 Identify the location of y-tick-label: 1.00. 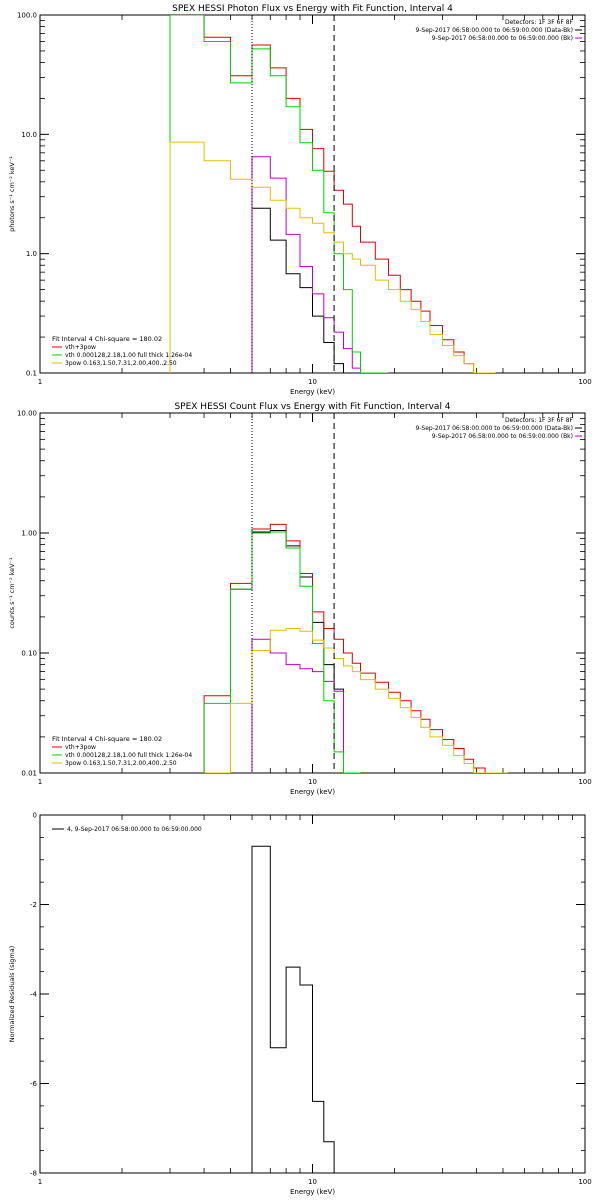
(29, 534).